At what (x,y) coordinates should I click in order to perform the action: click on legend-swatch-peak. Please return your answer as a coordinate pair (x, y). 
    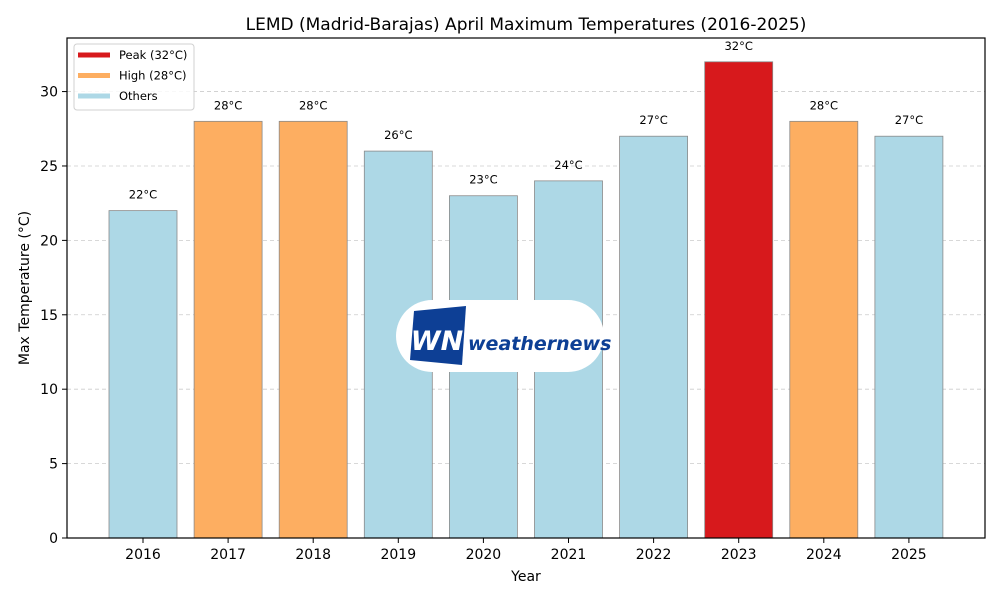
    Looking at the image, I should click on (94, 55).